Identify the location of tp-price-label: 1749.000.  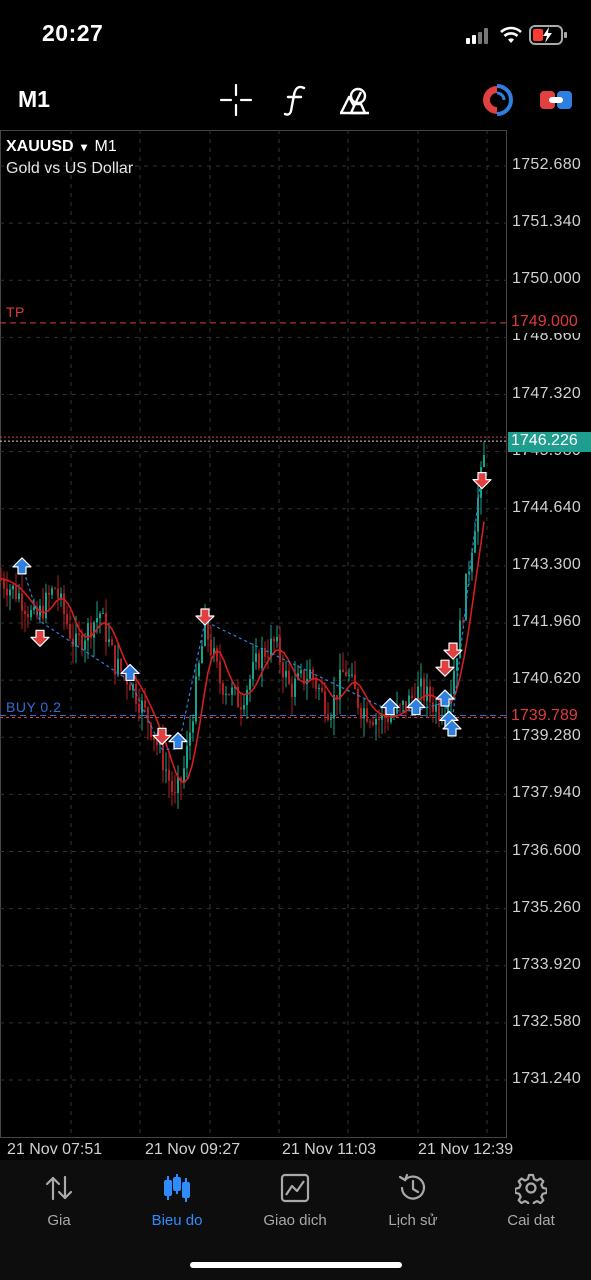
(549, 323).